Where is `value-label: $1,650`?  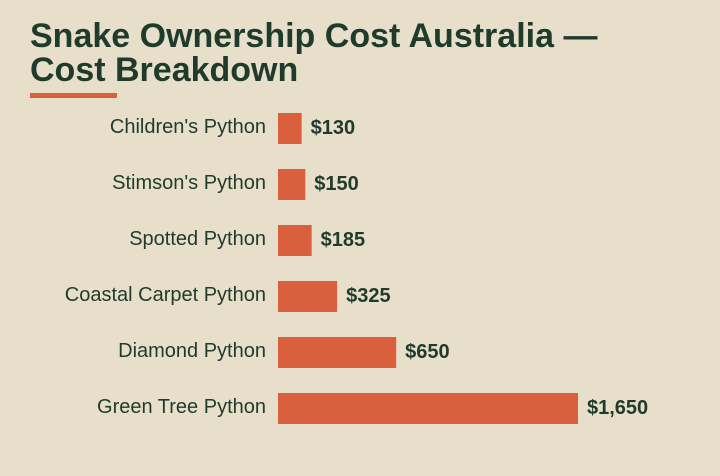 value-label: $1,650 is located at coordinates (617, 408).